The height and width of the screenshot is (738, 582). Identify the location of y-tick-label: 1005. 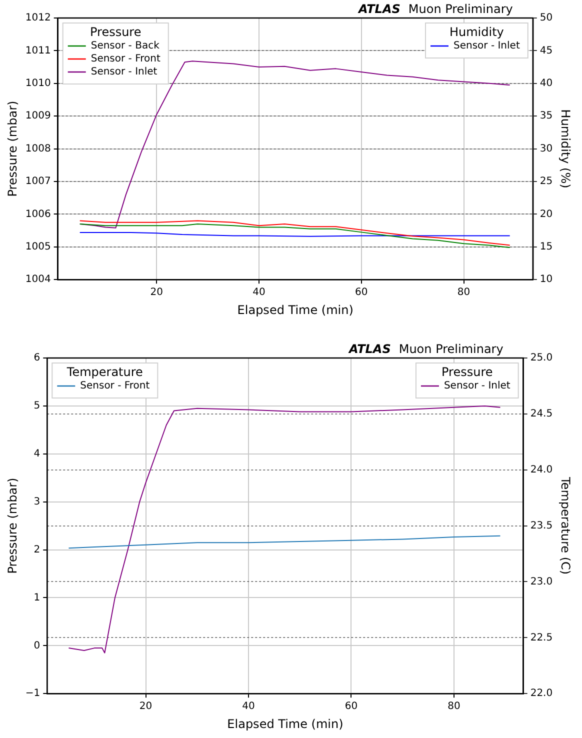
(38, 246).